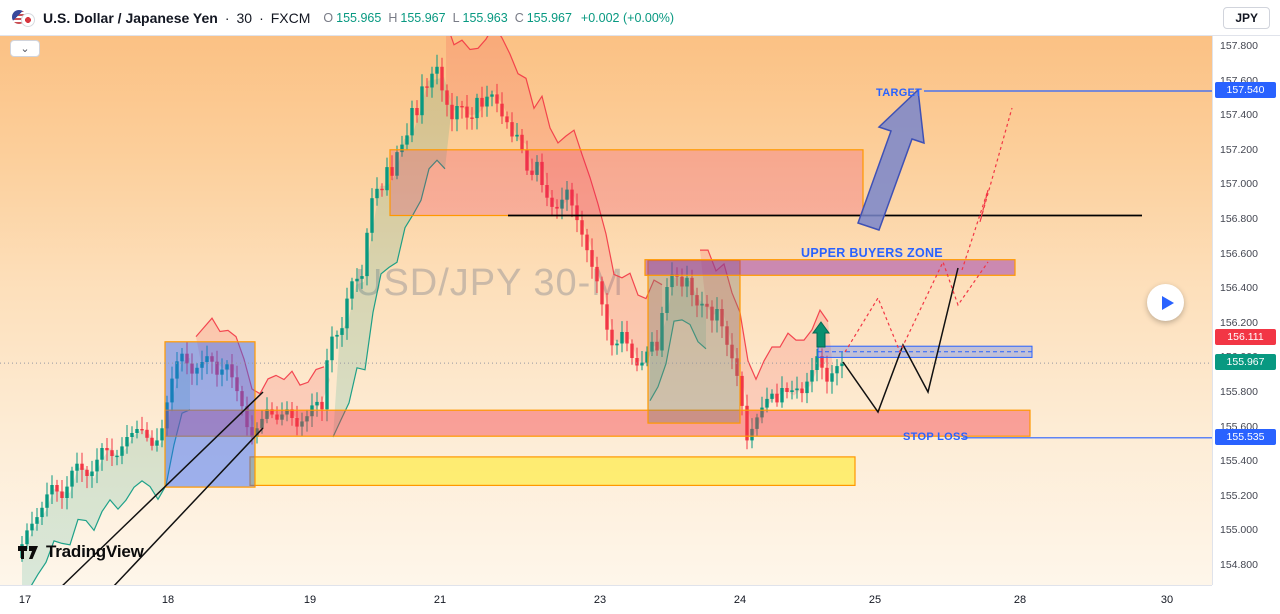 The image size is (1280, 614). I want to click on yellow-band, so click(552, 471).